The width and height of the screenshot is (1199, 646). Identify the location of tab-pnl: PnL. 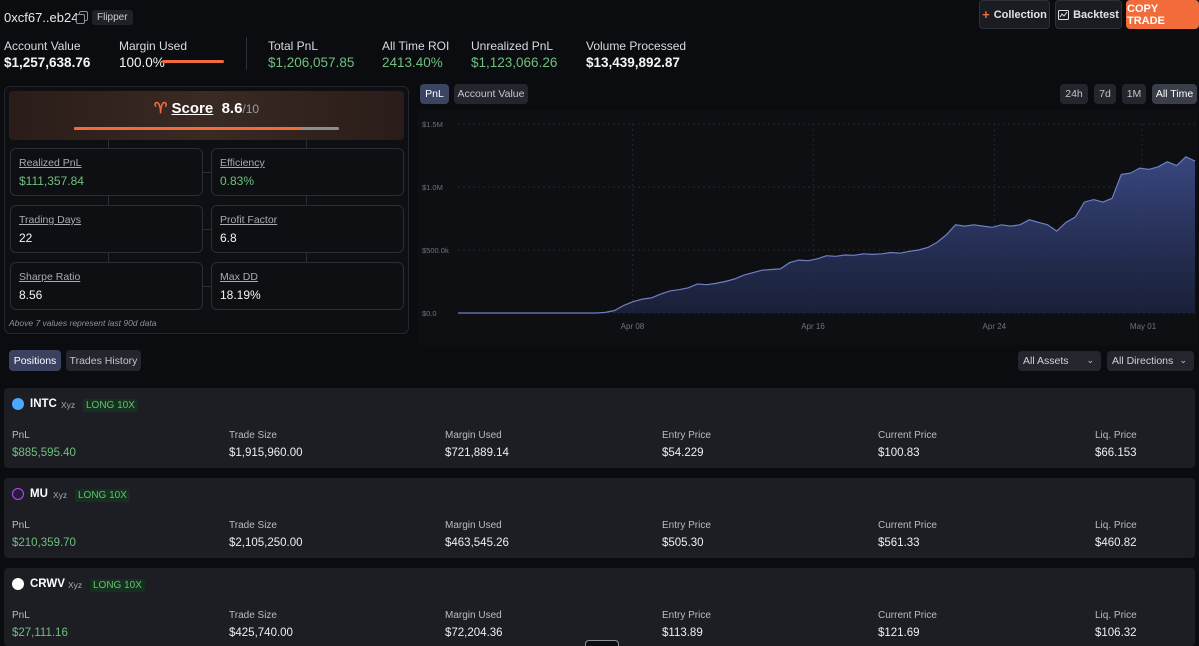
(434, 94).